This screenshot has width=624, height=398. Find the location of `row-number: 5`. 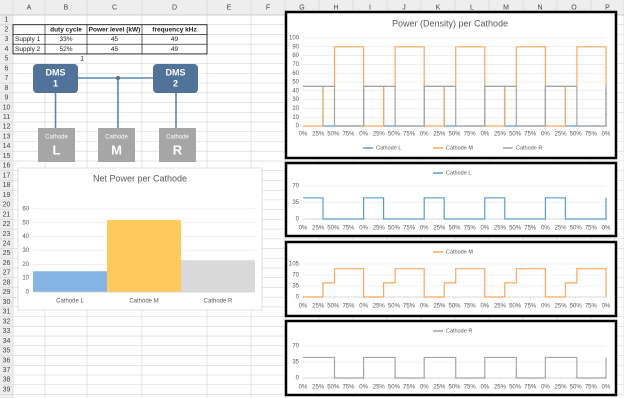

row-number: 5 is located at coordinates (7, 59).